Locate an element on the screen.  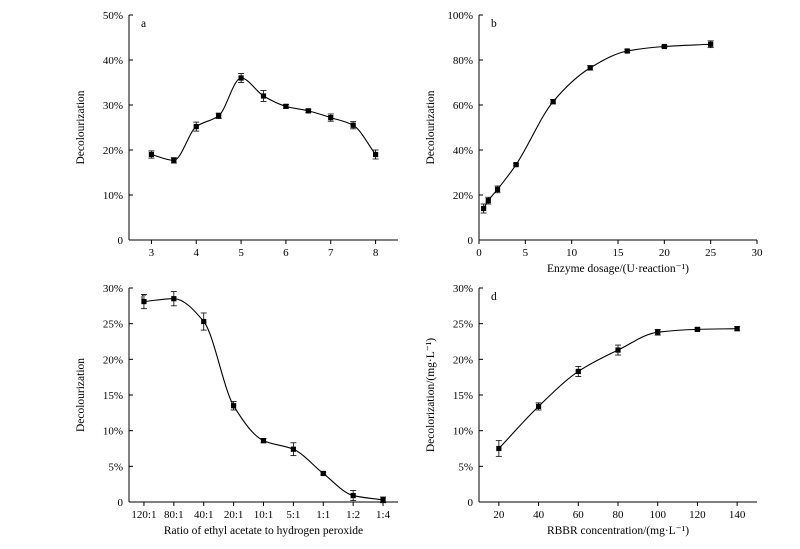
panel-label: b is located at coordinates (494, 24).